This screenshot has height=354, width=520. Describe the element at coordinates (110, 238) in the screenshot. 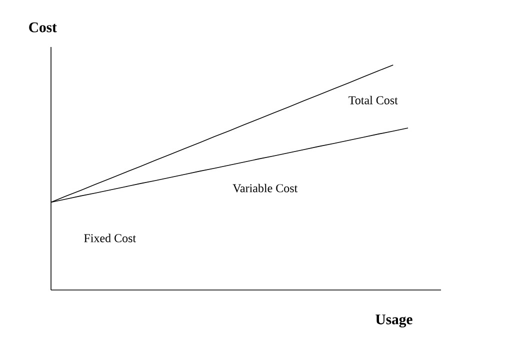

I see `annotation: Fixed Cost` at that location.